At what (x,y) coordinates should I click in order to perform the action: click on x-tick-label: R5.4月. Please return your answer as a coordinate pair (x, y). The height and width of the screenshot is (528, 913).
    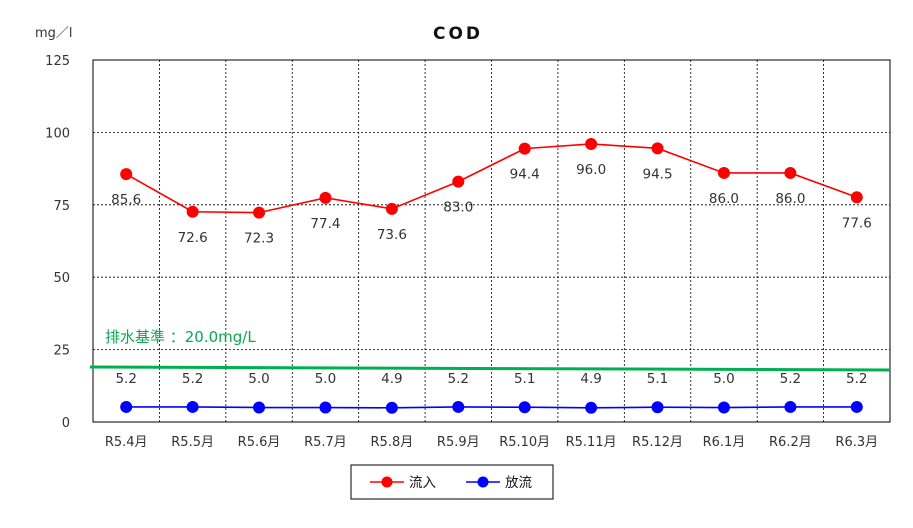
    Looking at the image, I should click on (126, 442).